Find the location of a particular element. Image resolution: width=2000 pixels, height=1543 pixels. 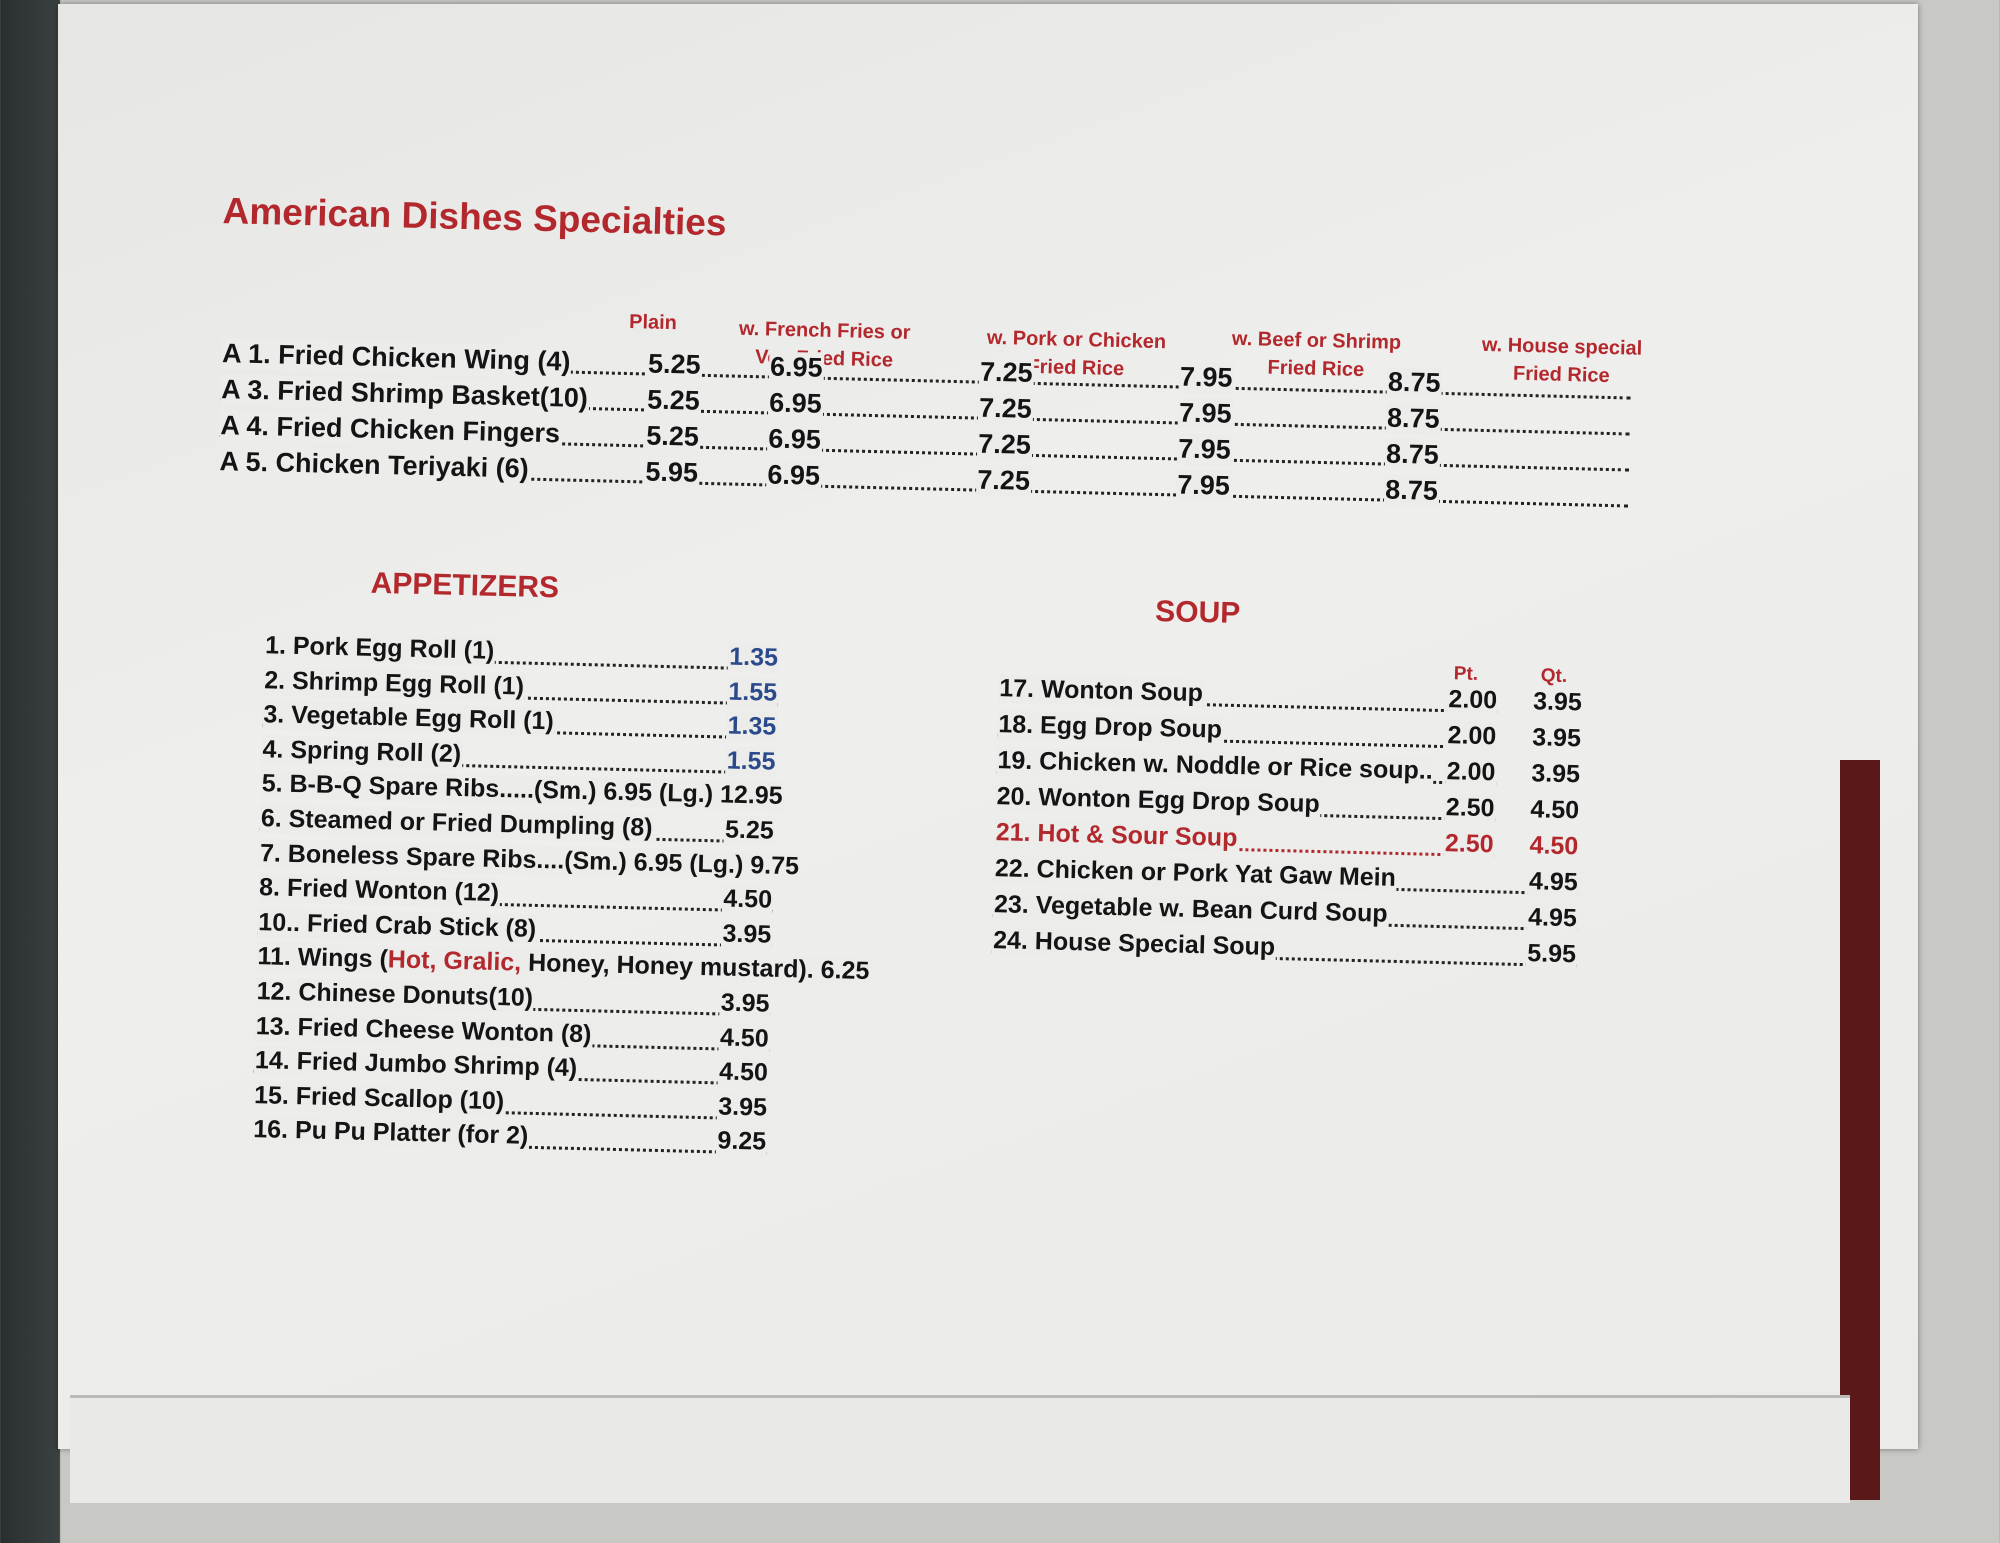

item-name: A 5. Chicken Teriyaki (6) is located at coordinates (374, 465).